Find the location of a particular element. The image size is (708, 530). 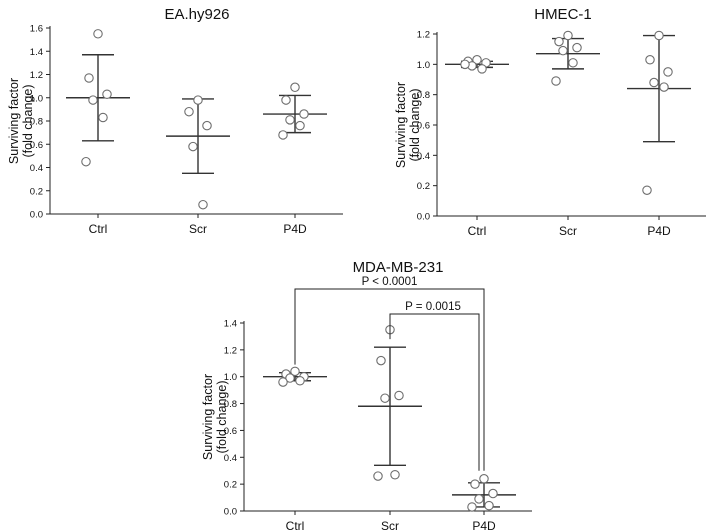

significance-label: P = 0.0015 is located at coordinates (433, 307).